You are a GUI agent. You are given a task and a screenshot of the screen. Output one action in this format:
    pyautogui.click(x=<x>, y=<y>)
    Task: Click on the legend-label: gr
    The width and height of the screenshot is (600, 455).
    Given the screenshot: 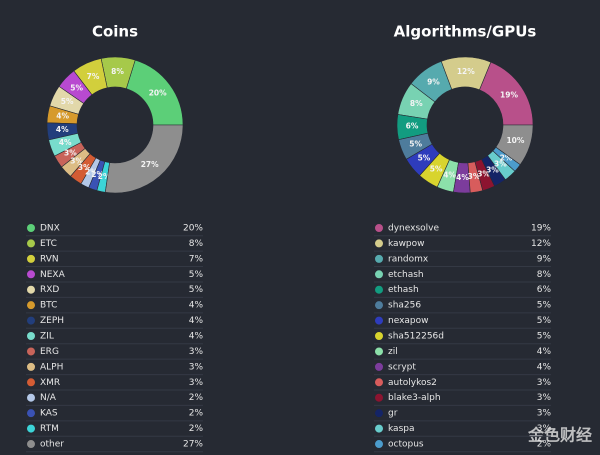 What is the action you would take?
    pyautogui.click(x=393, y=414)
    